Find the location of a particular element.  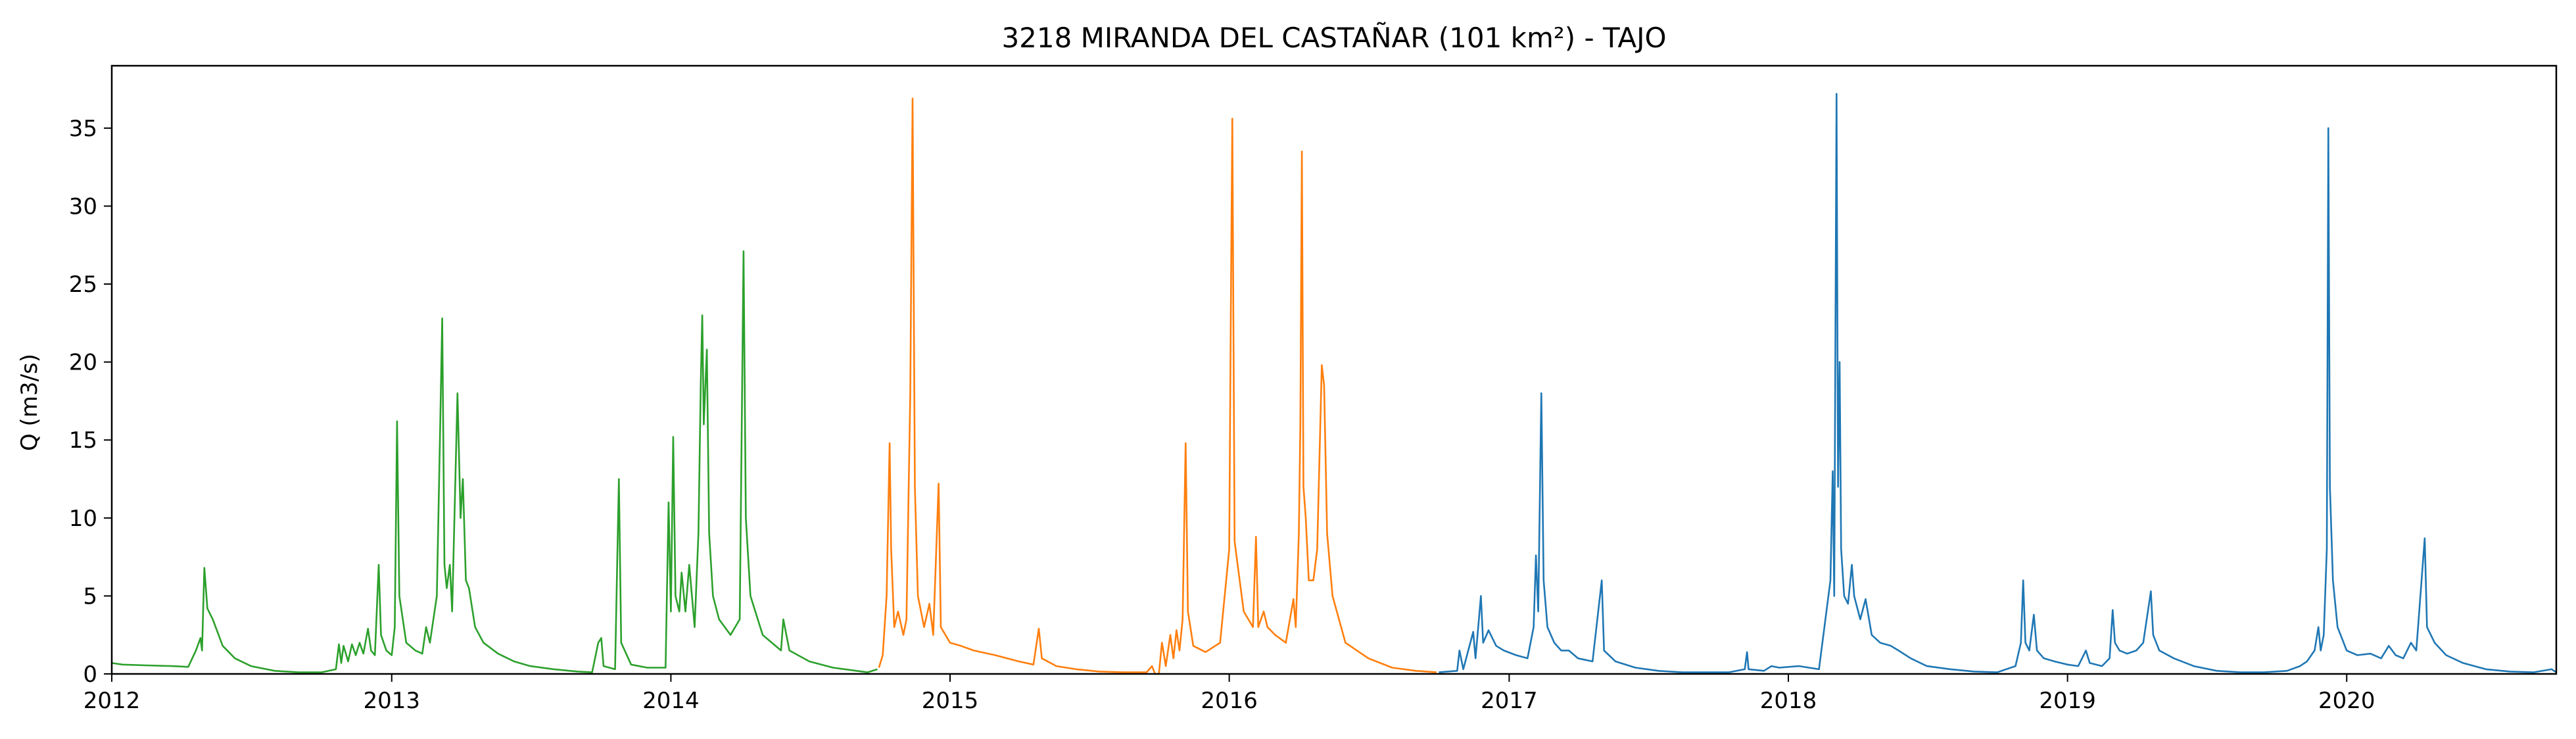

y-tick-label-5: 5 is located at coordinates (90, 596).